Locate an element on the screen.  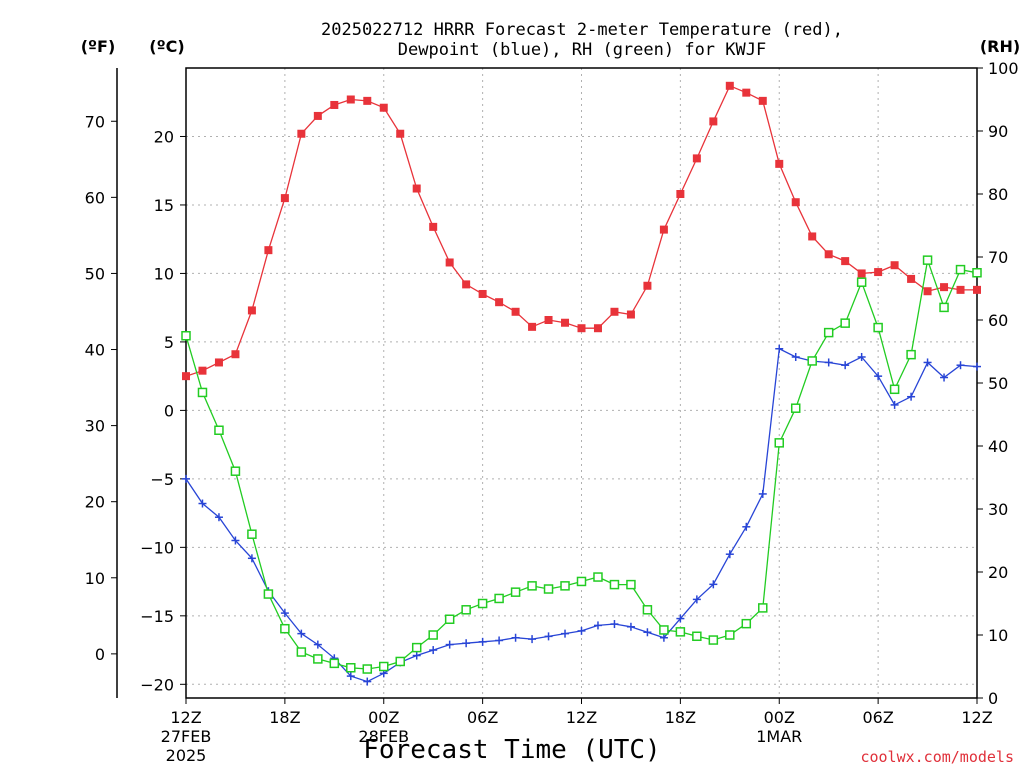
celsius-tick-label: 15 is located at coordinates (164, 205).